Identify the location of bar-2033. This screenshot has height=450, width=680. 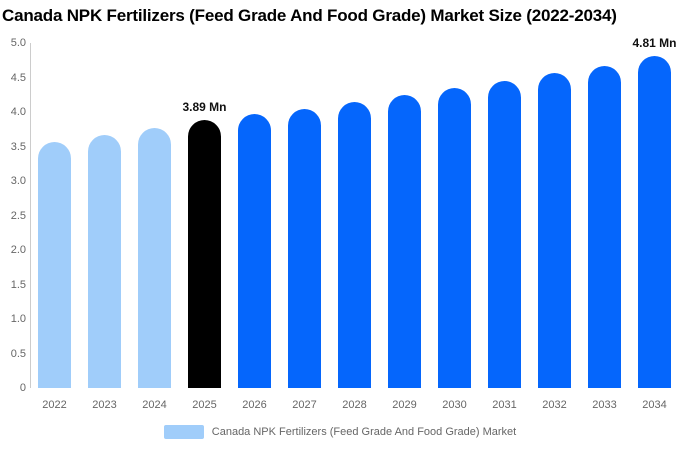
(604, 227).